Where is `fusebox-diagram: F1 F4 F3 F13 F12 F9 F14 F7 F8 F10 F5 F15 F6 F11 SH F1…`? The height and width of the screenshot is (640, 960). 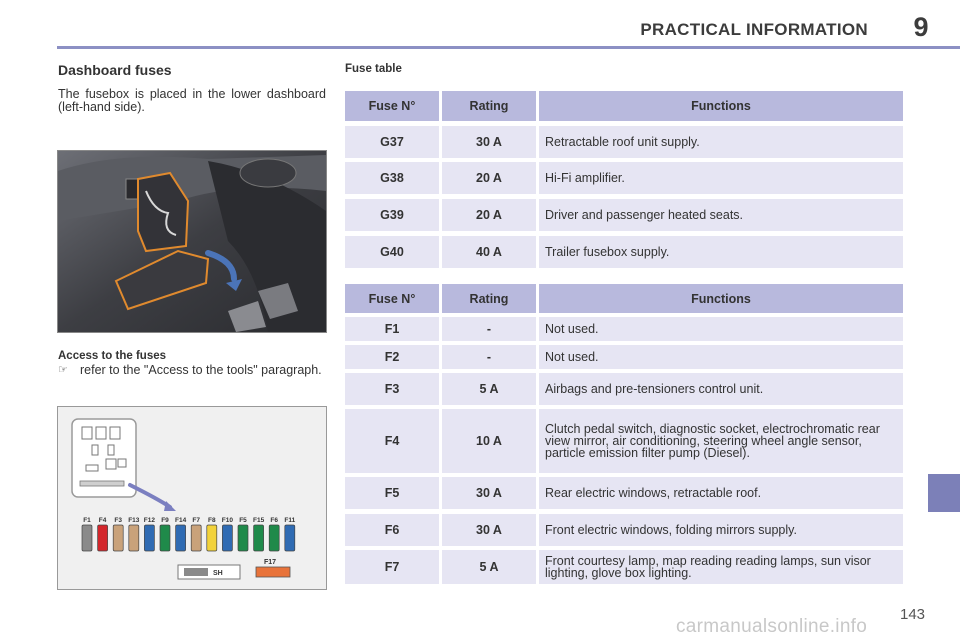 fusebox-diagram: F1 F4 F3 F13 F12 F9 F14 F7 F8 F10 F5 F15 F6 F11 SH F1… is located at coordinates (192, 498).